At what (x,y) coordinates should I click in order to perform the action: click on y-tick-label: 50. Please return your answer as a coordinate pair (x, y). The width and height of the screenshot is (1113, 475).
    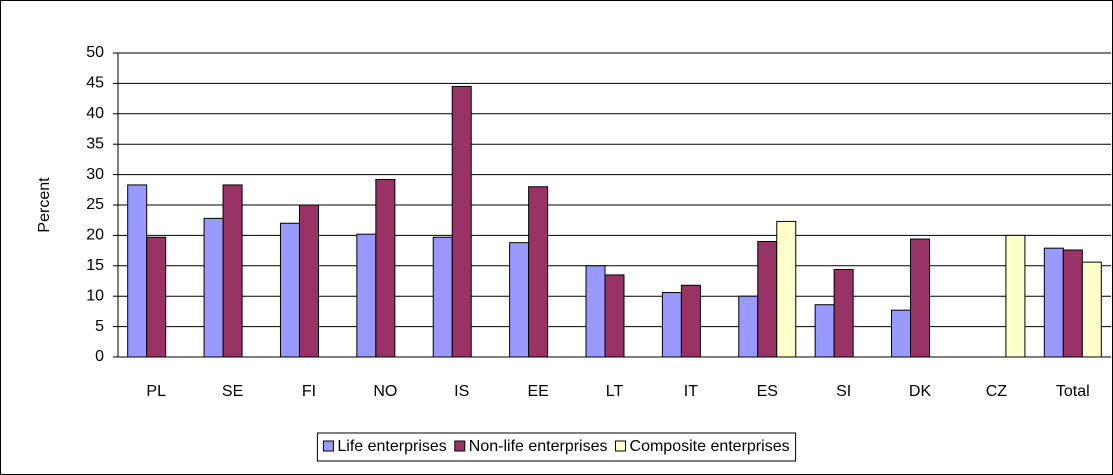
    Looking at the image, I should click on (95, 52).